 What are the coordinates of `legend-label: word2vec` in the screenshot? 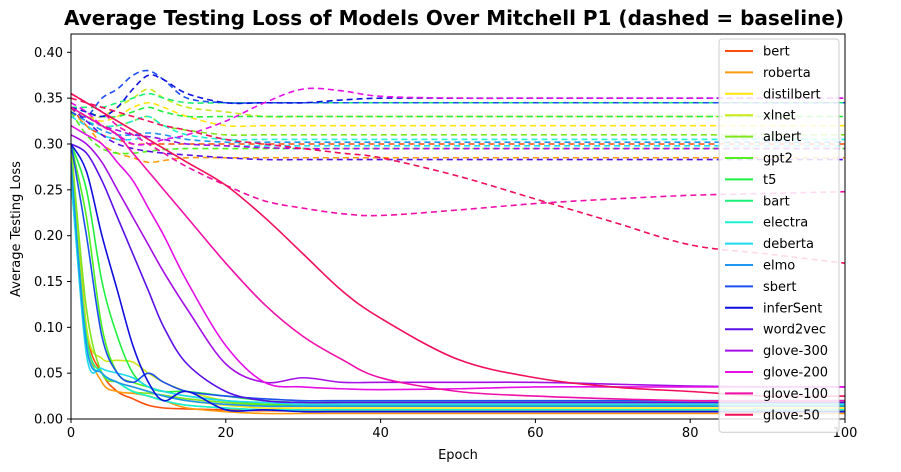 It's located at (794, 330).